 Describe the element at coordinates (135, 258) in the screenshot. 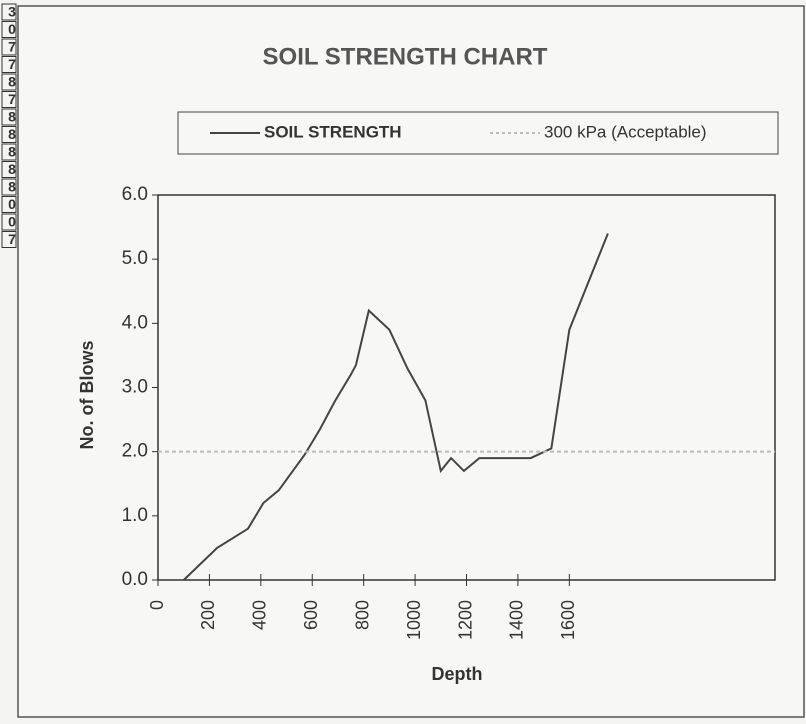

I see `y-tick-label: 5.0` at that location.